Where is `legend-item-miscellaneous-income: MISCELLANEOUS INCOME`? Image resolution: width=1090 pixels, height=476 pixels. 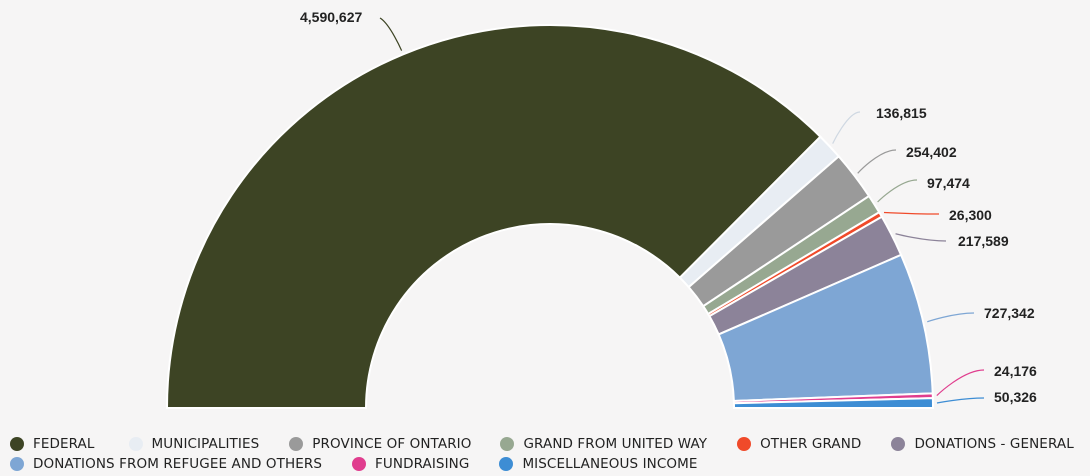
legend-item-miscellaneous-income: MISCELLANEOUS INCOME is located at coordinates (598, 464).